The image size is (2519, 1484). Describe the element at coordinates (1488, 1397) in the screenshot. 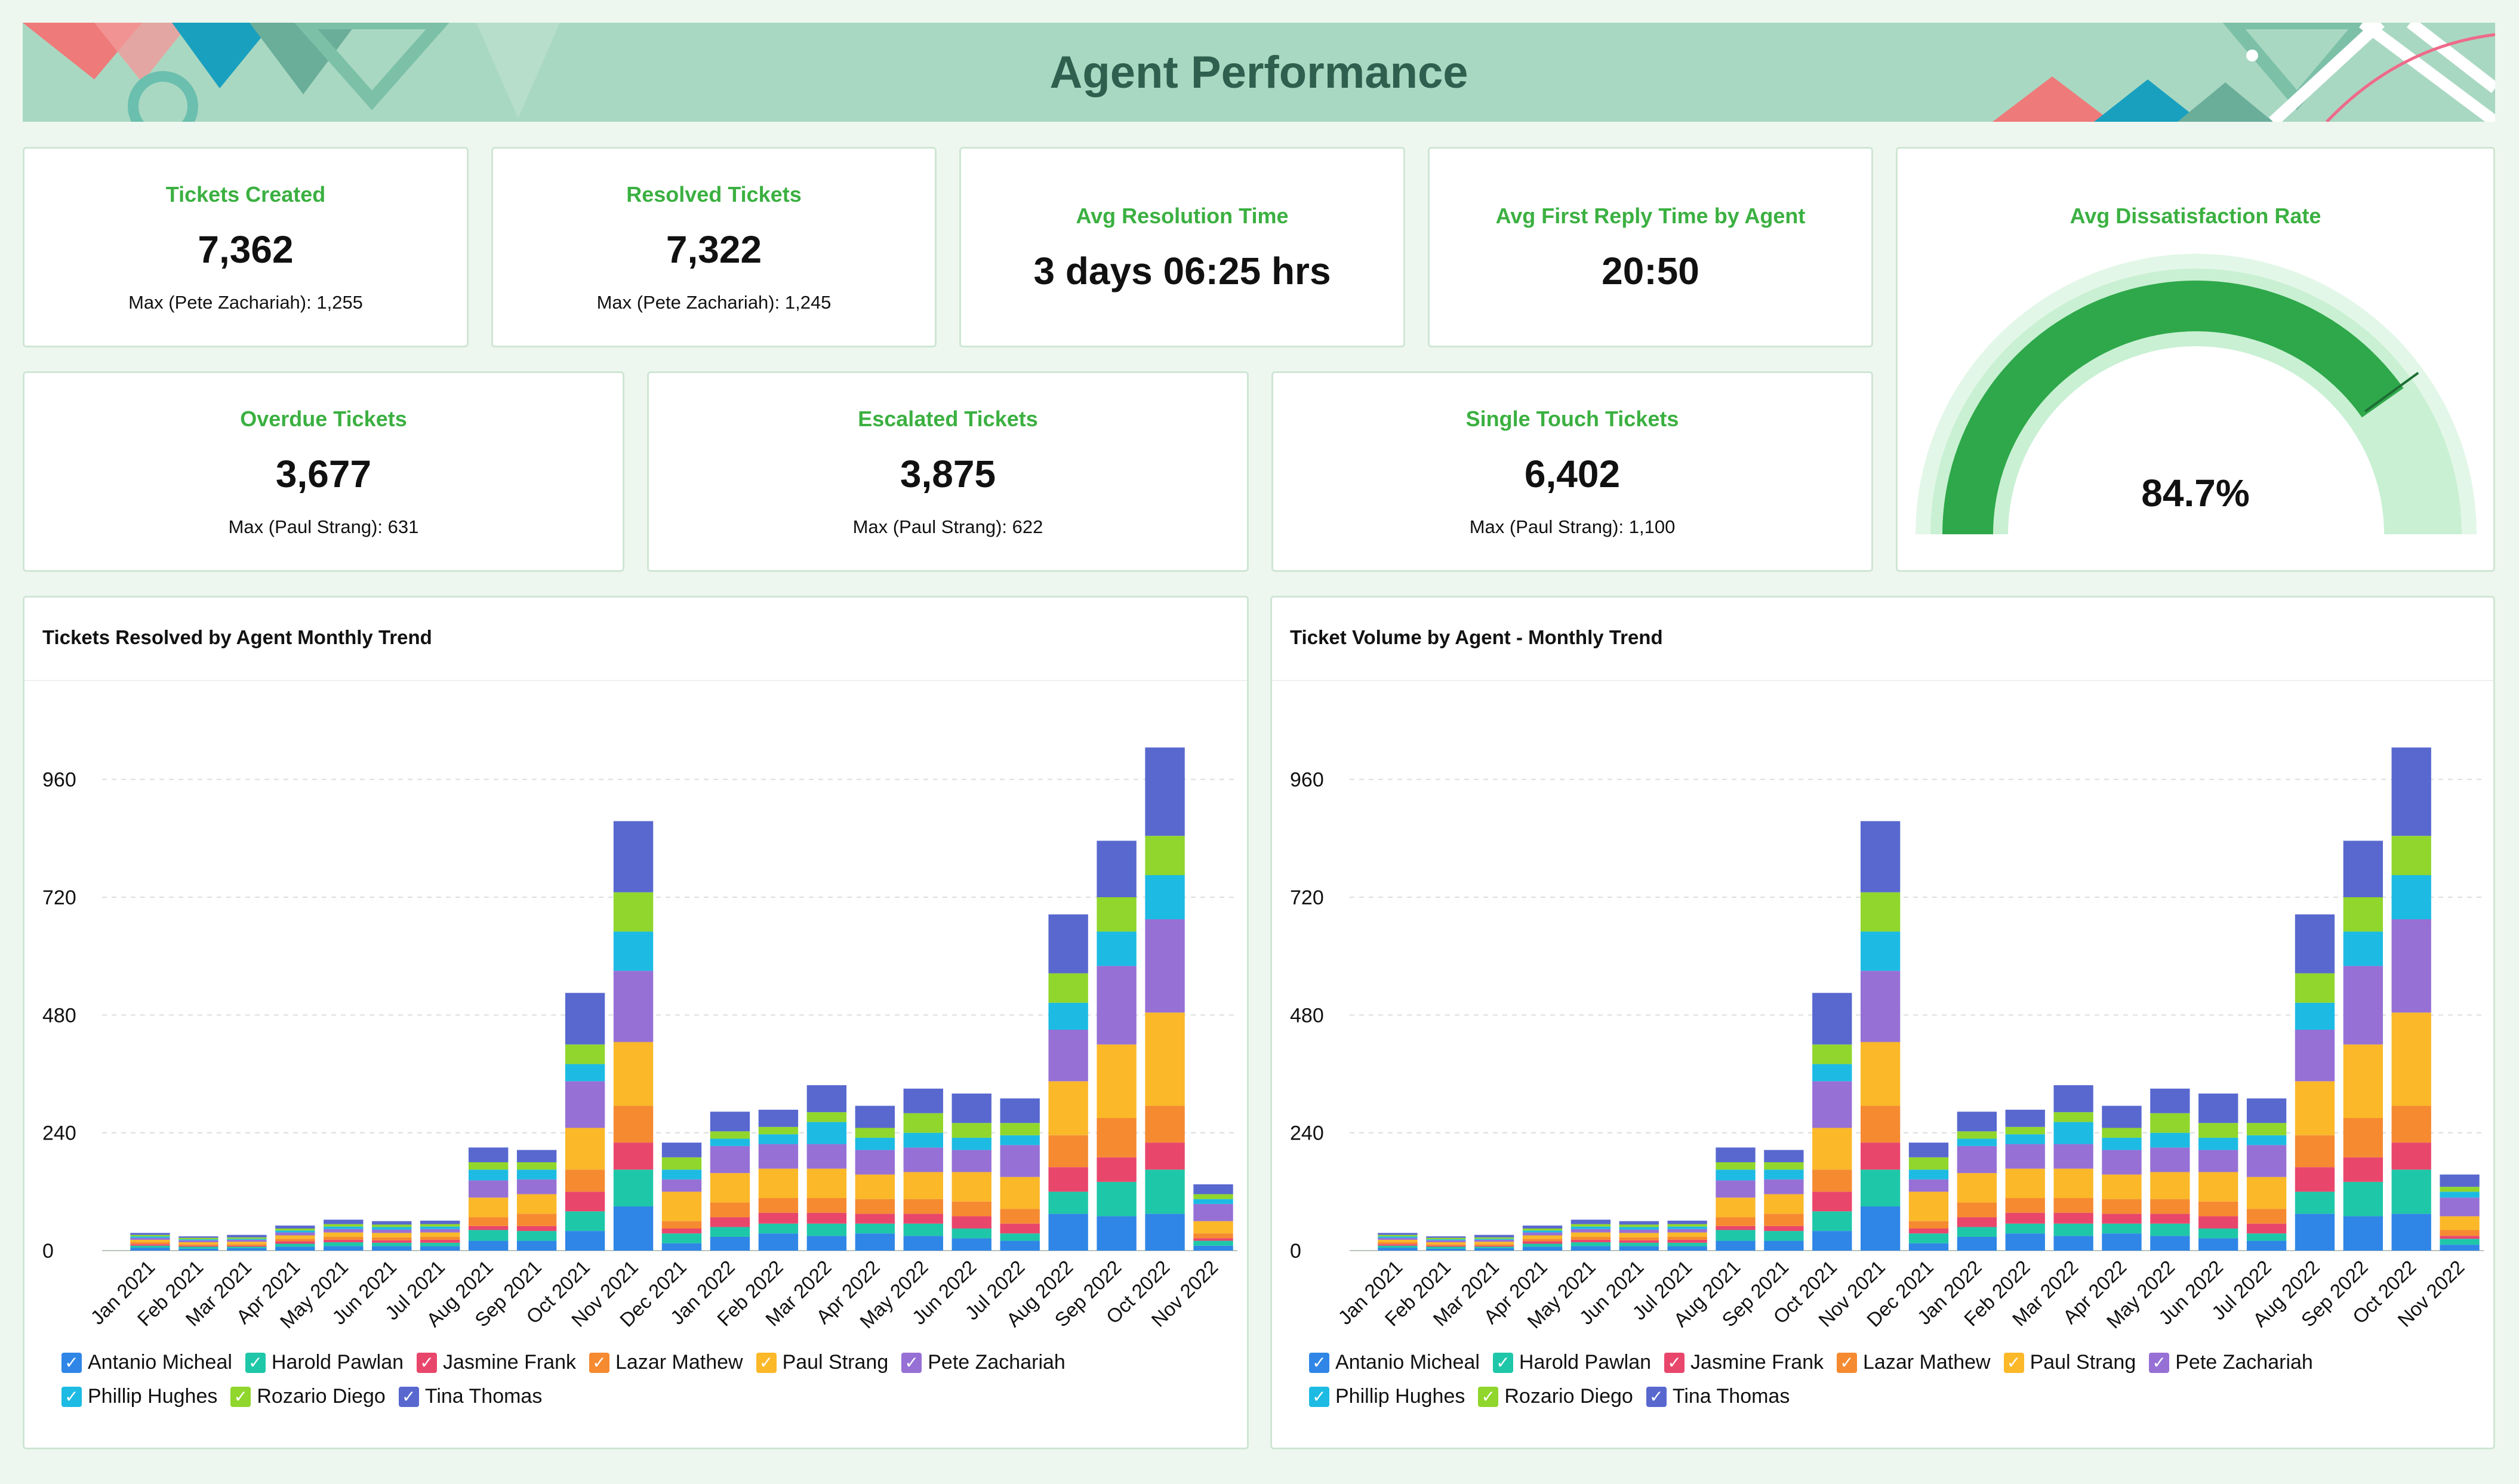

I see `legend-check-icon: ✓` at that location.